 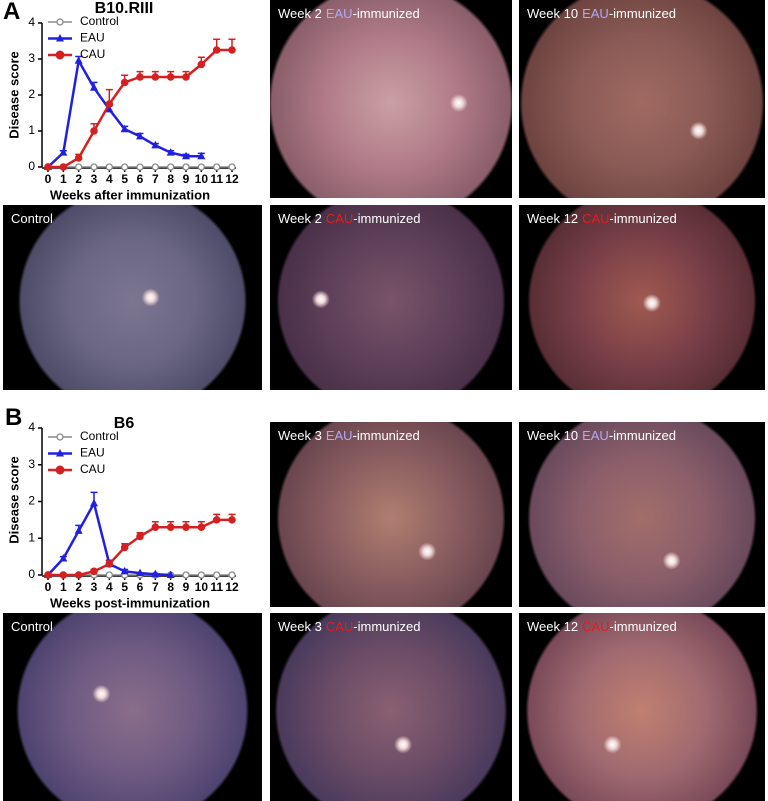 What do you see at coordinates (14, 417) in the screenshot?
I see `panel-label: B` at bounding box center [14, 417].